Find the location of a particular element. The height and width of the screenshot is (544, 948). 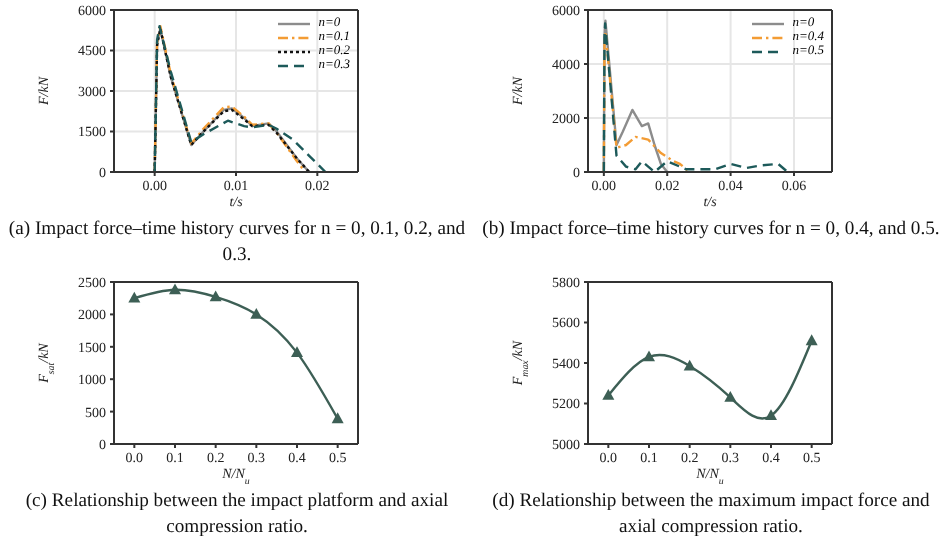

text: (a) Impact force–time history curves for n = 0, 0.1, 0.2, and 0.3. is located at coordinates (237, 242).